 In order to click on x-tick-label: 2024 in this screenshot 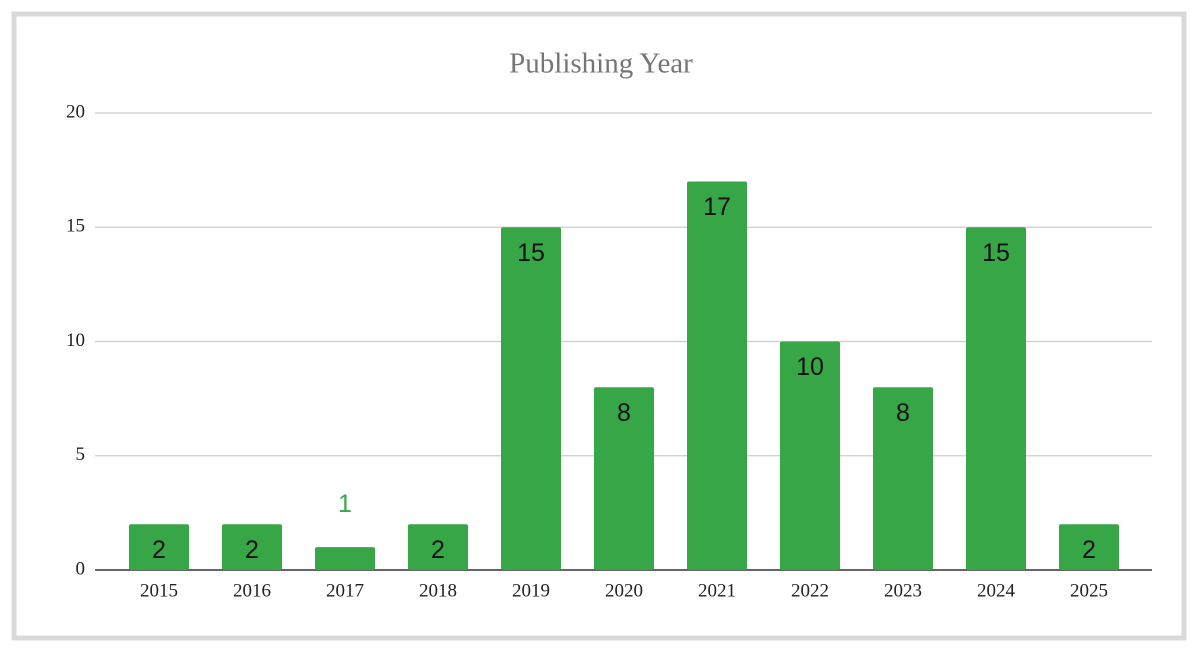, I will do `click(996, 590)`.